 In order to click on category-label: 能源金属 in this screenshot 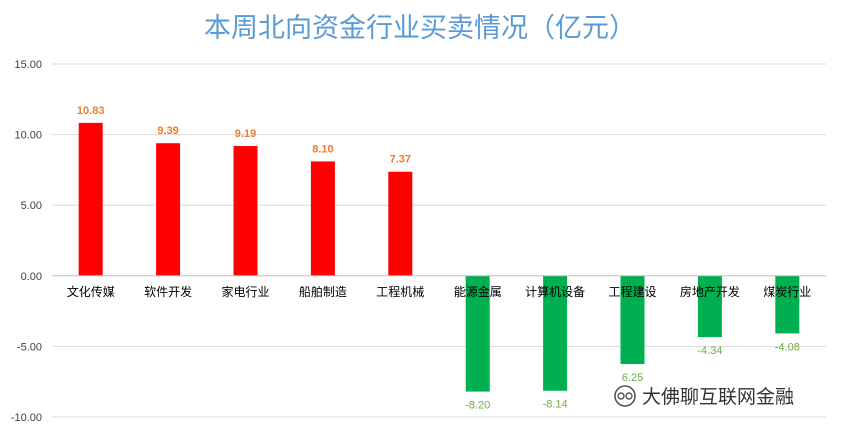, I will do `click(478, 291)`.